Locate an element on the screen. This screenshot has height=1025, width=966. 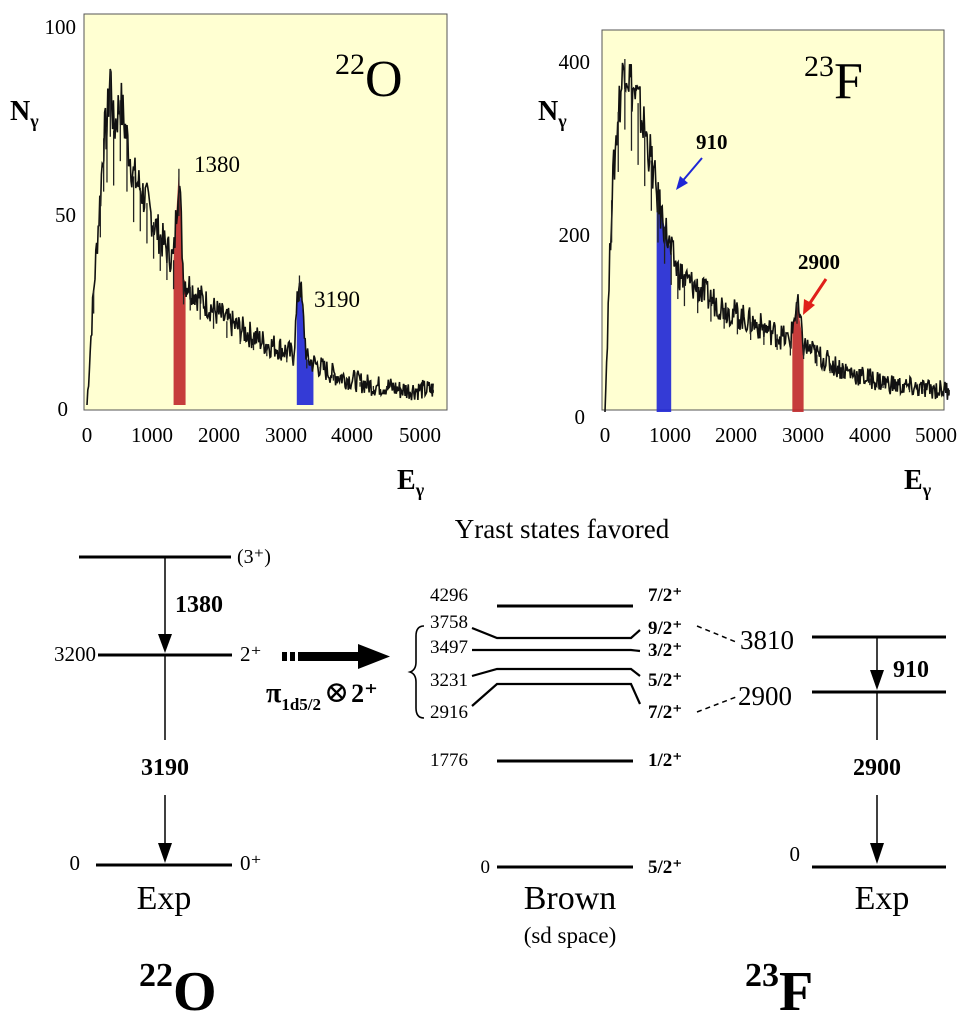
y-axis-label-f23: Nγ is located at coordinates (552, 113).